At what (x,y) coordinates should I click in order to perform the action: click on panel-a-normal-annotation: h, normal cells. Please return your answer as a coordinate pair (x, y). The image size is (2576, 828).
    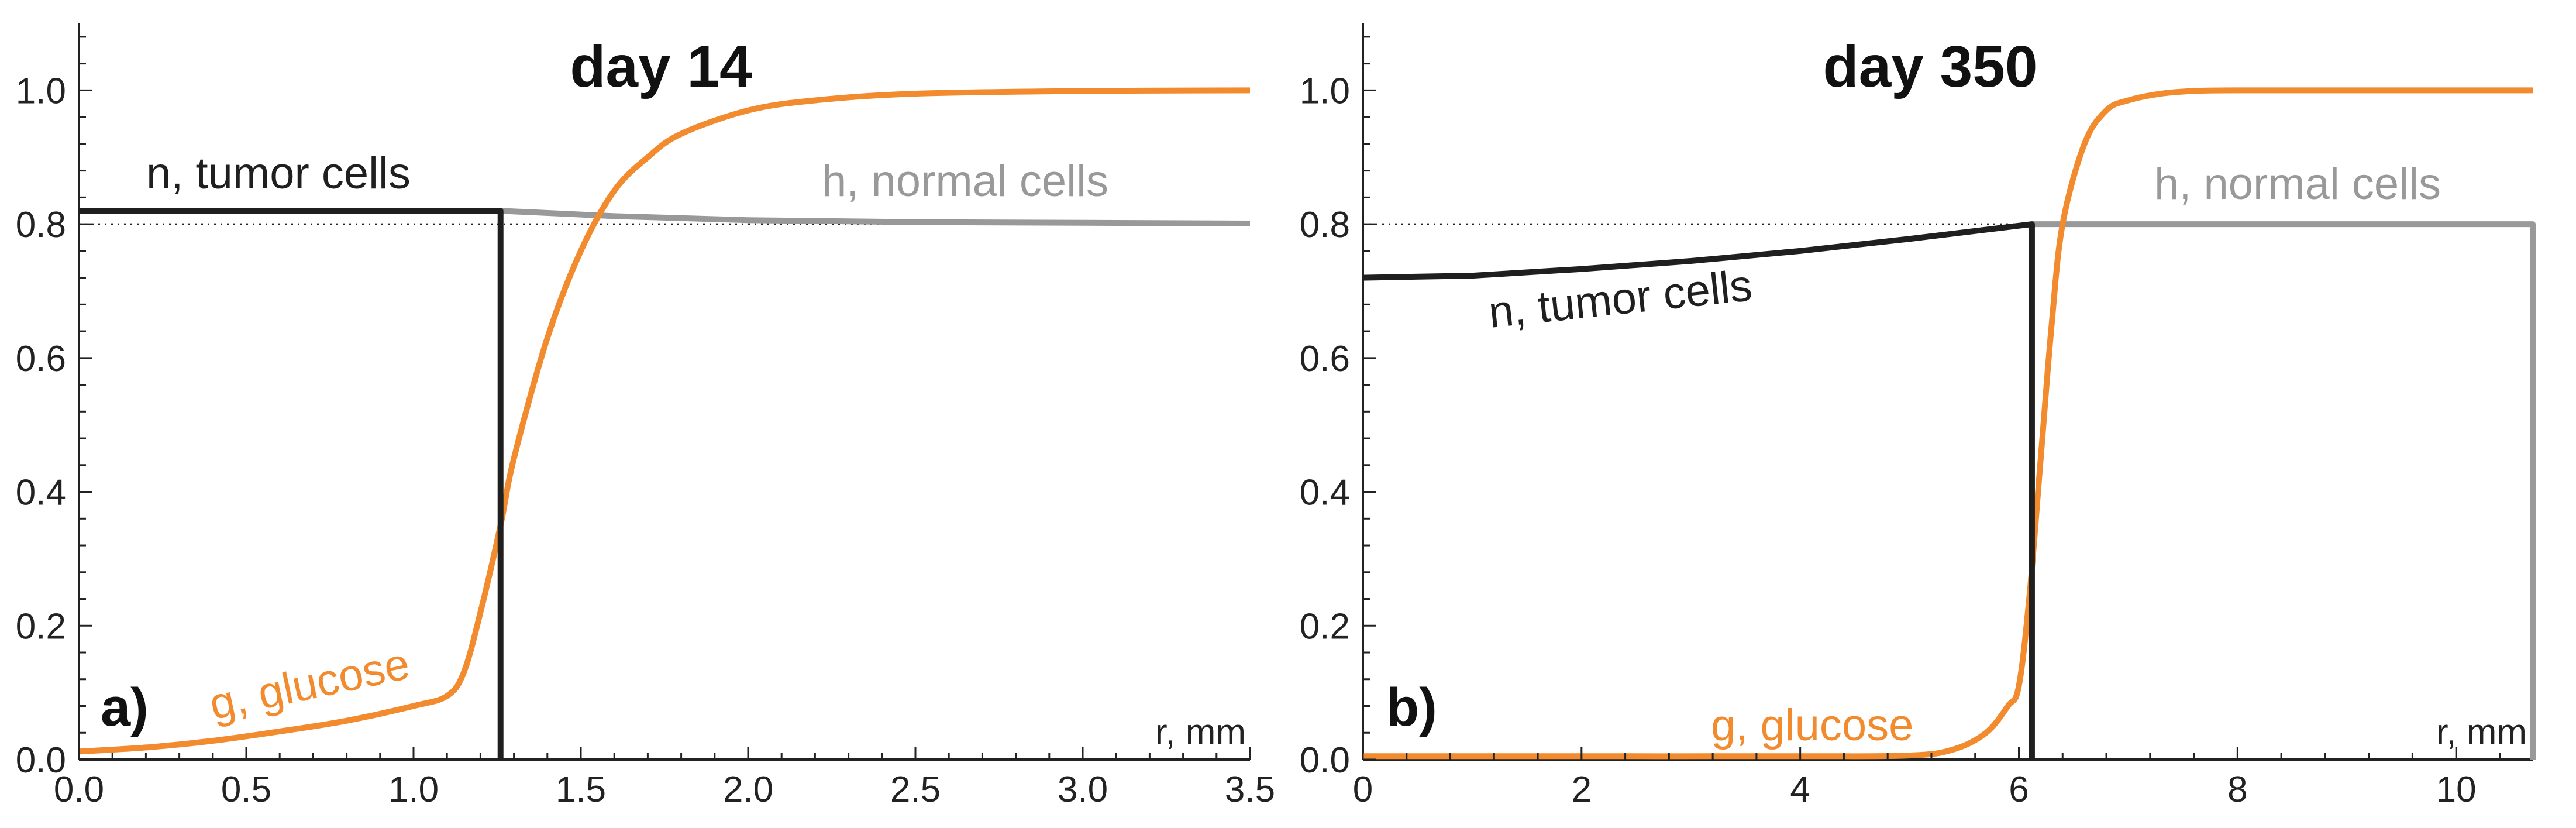
    Looking at the image, I should click on (965, 181).